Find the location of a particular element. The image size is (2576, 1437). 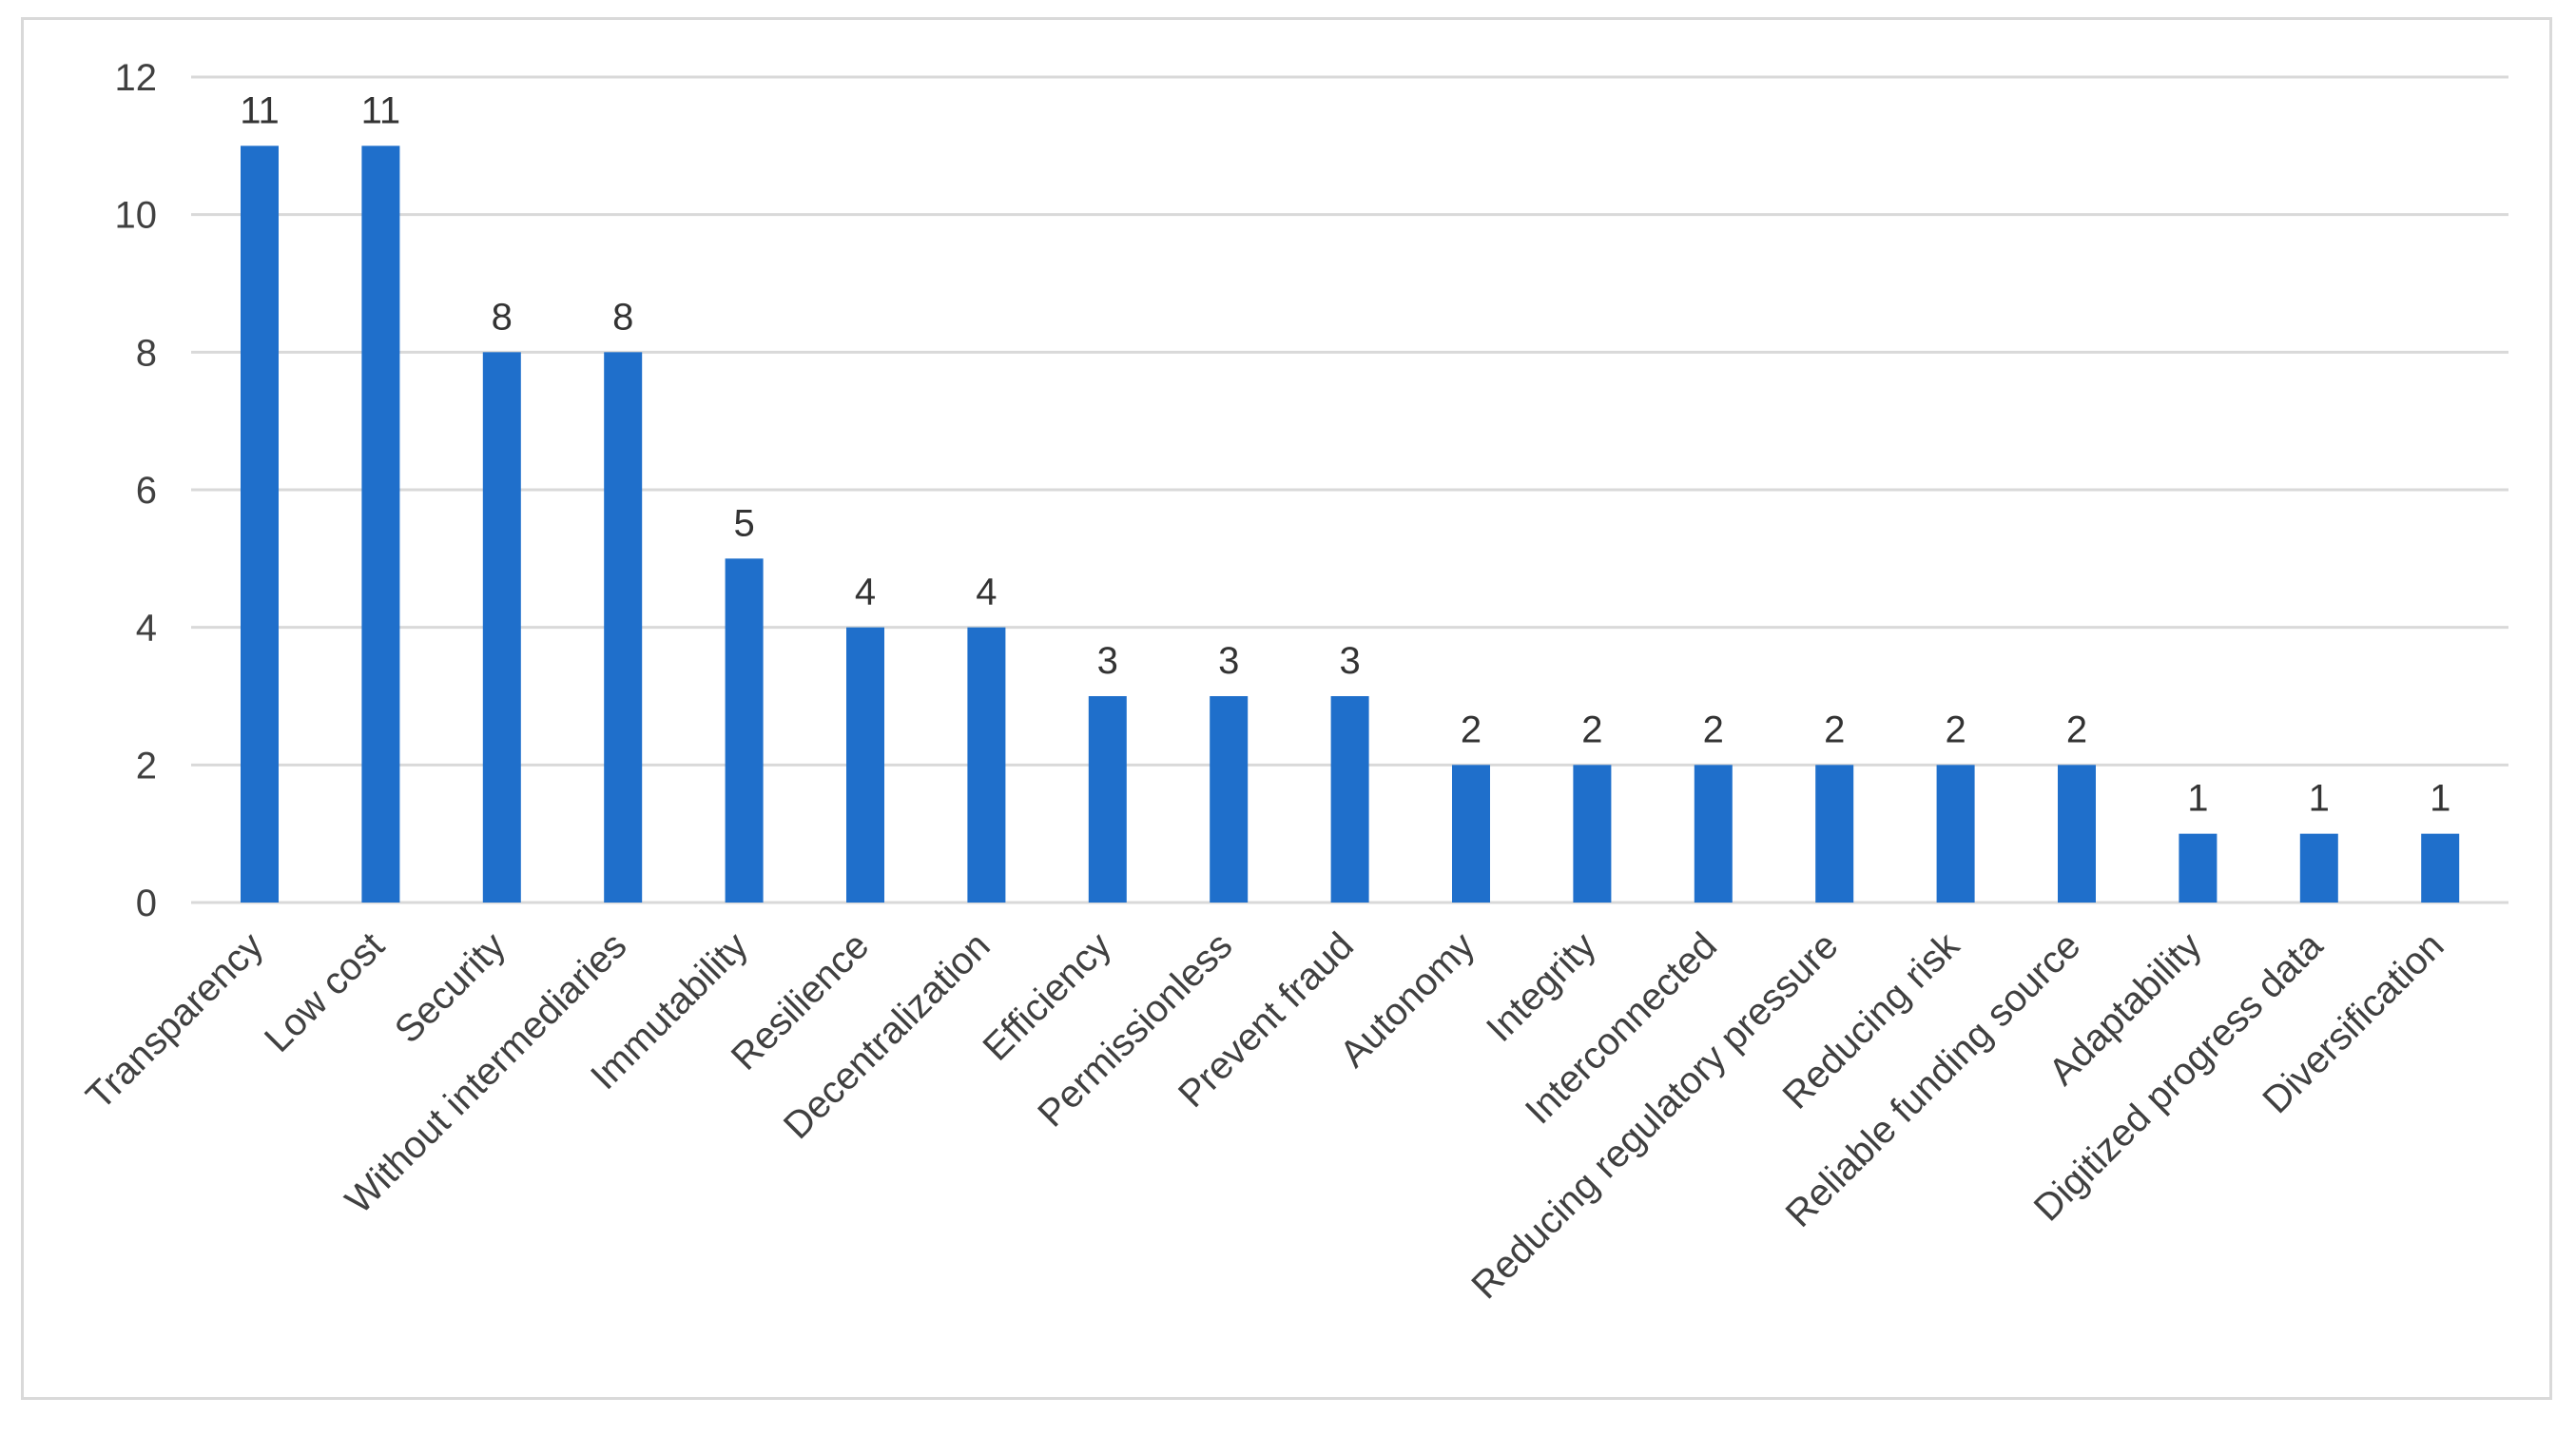

category-label: Security is located at coordinates (450, 987).